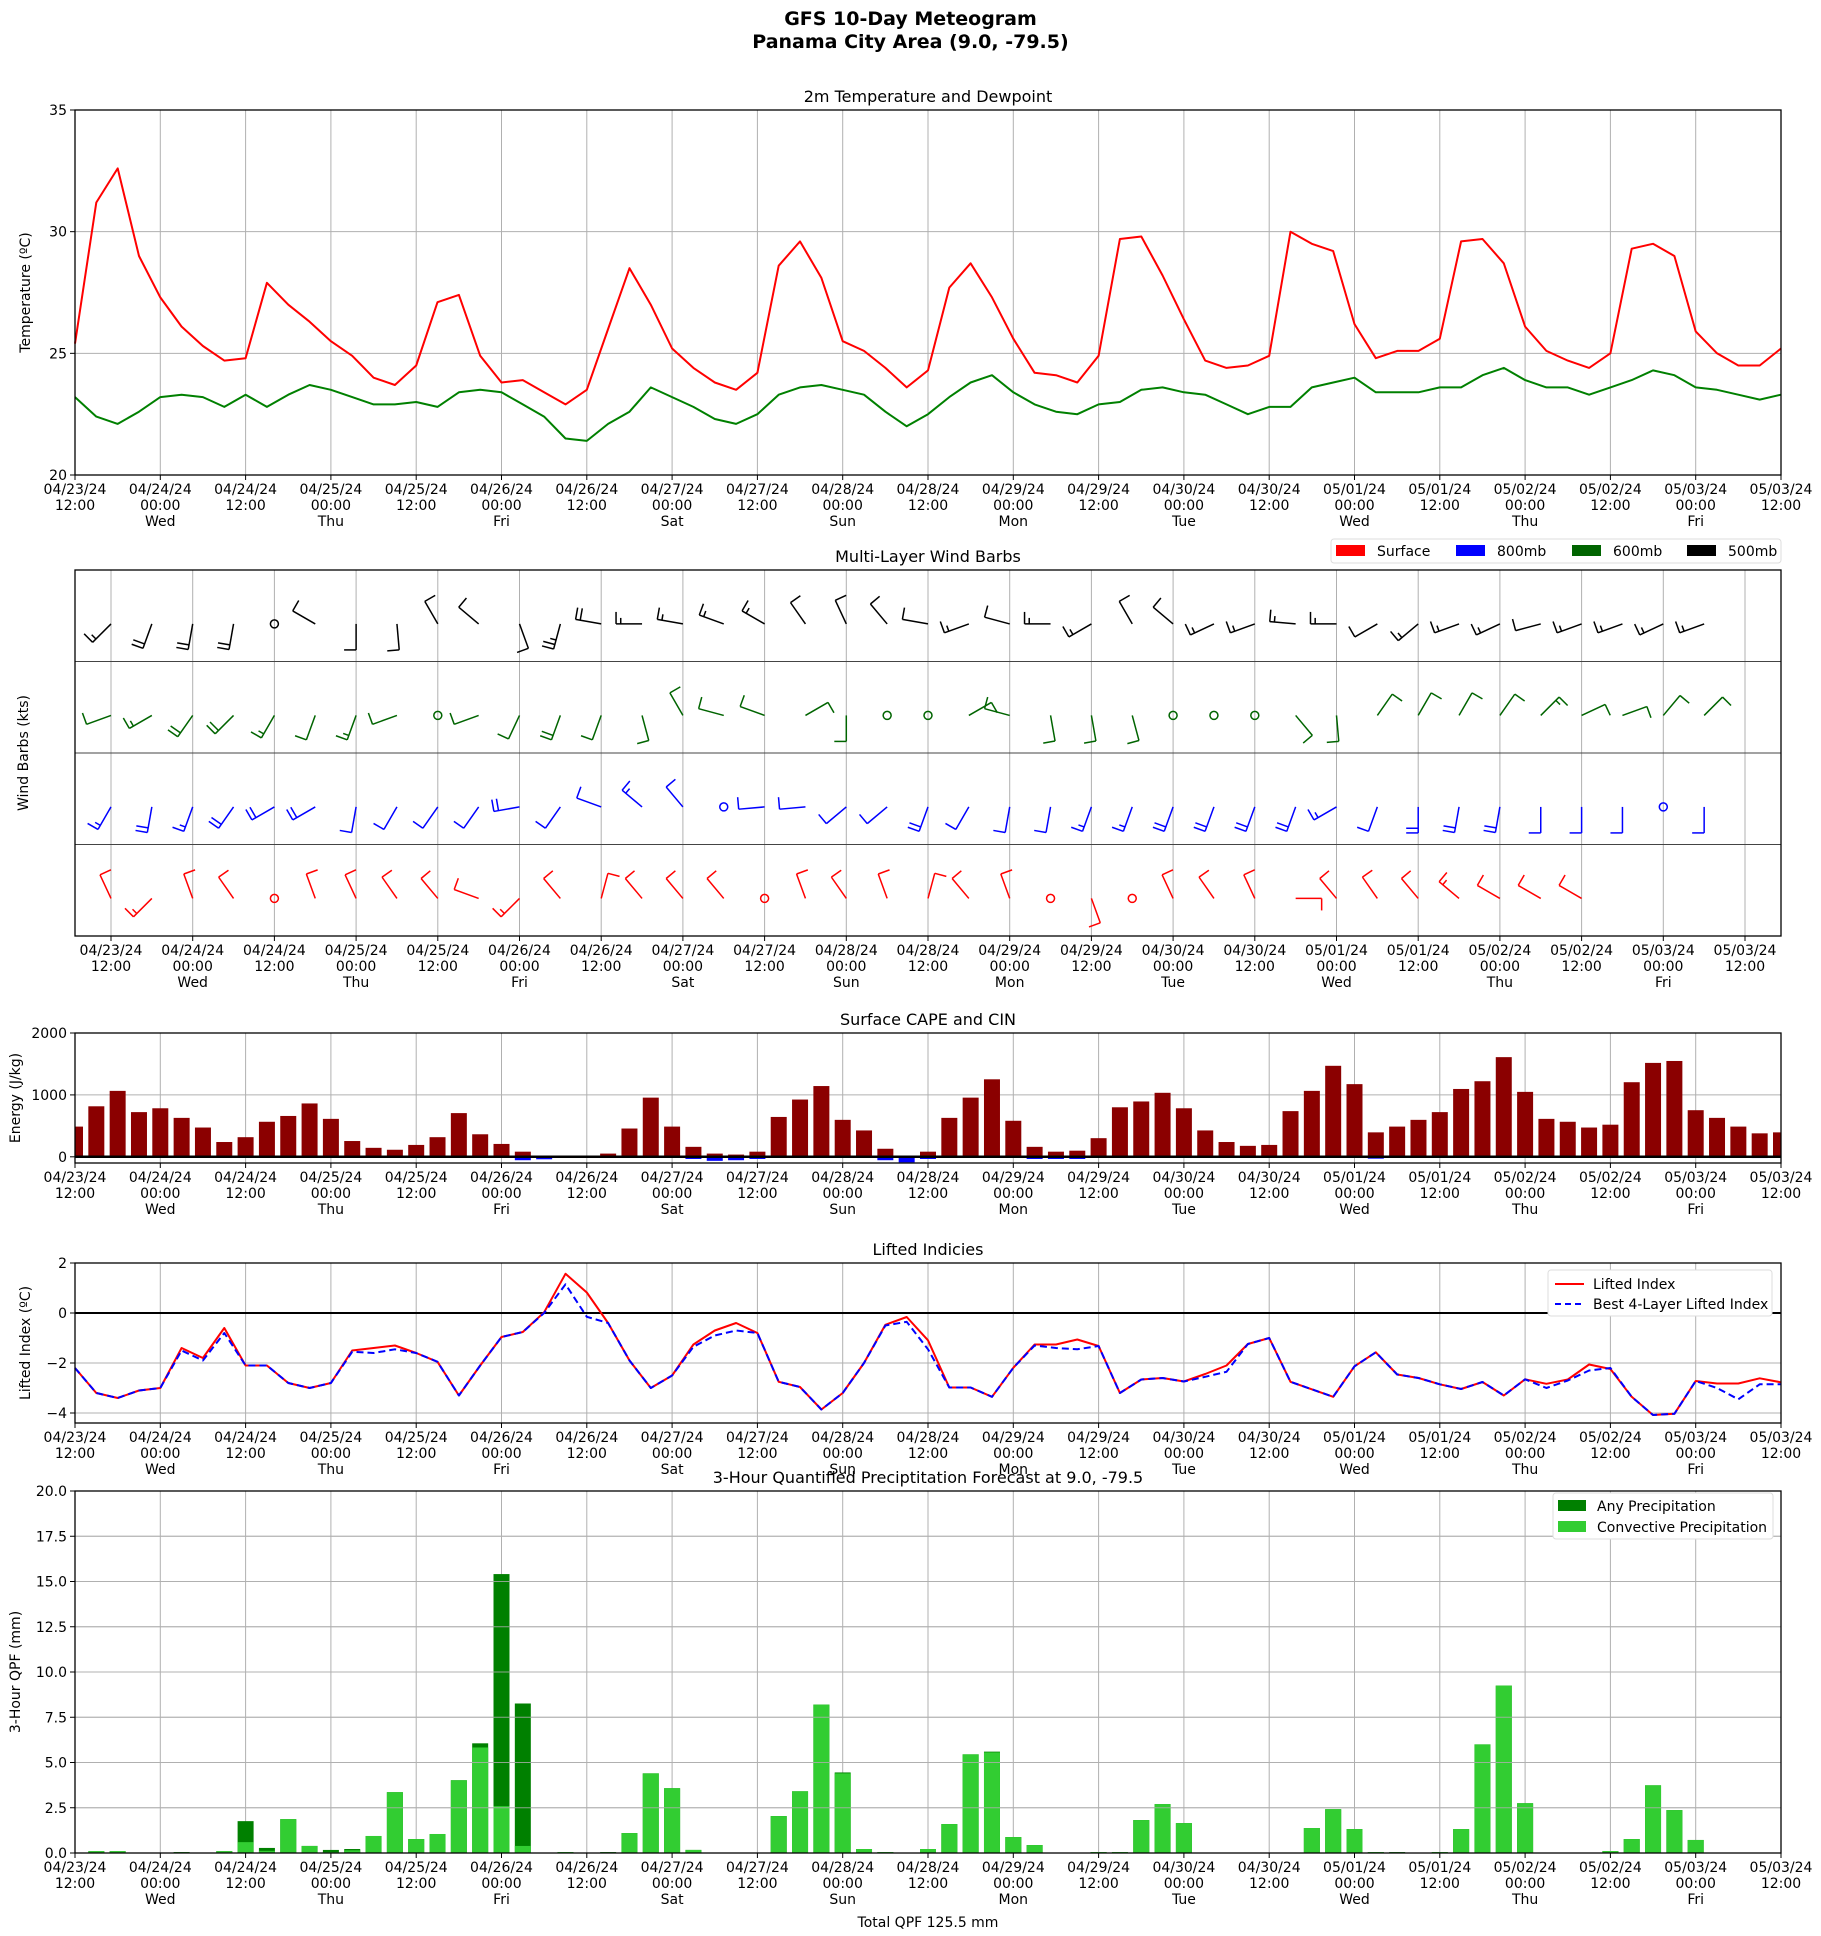  Describe the element at coordinates (56, 1718) in the screenshot. I see `y-tick-label: 7.5` at that location.